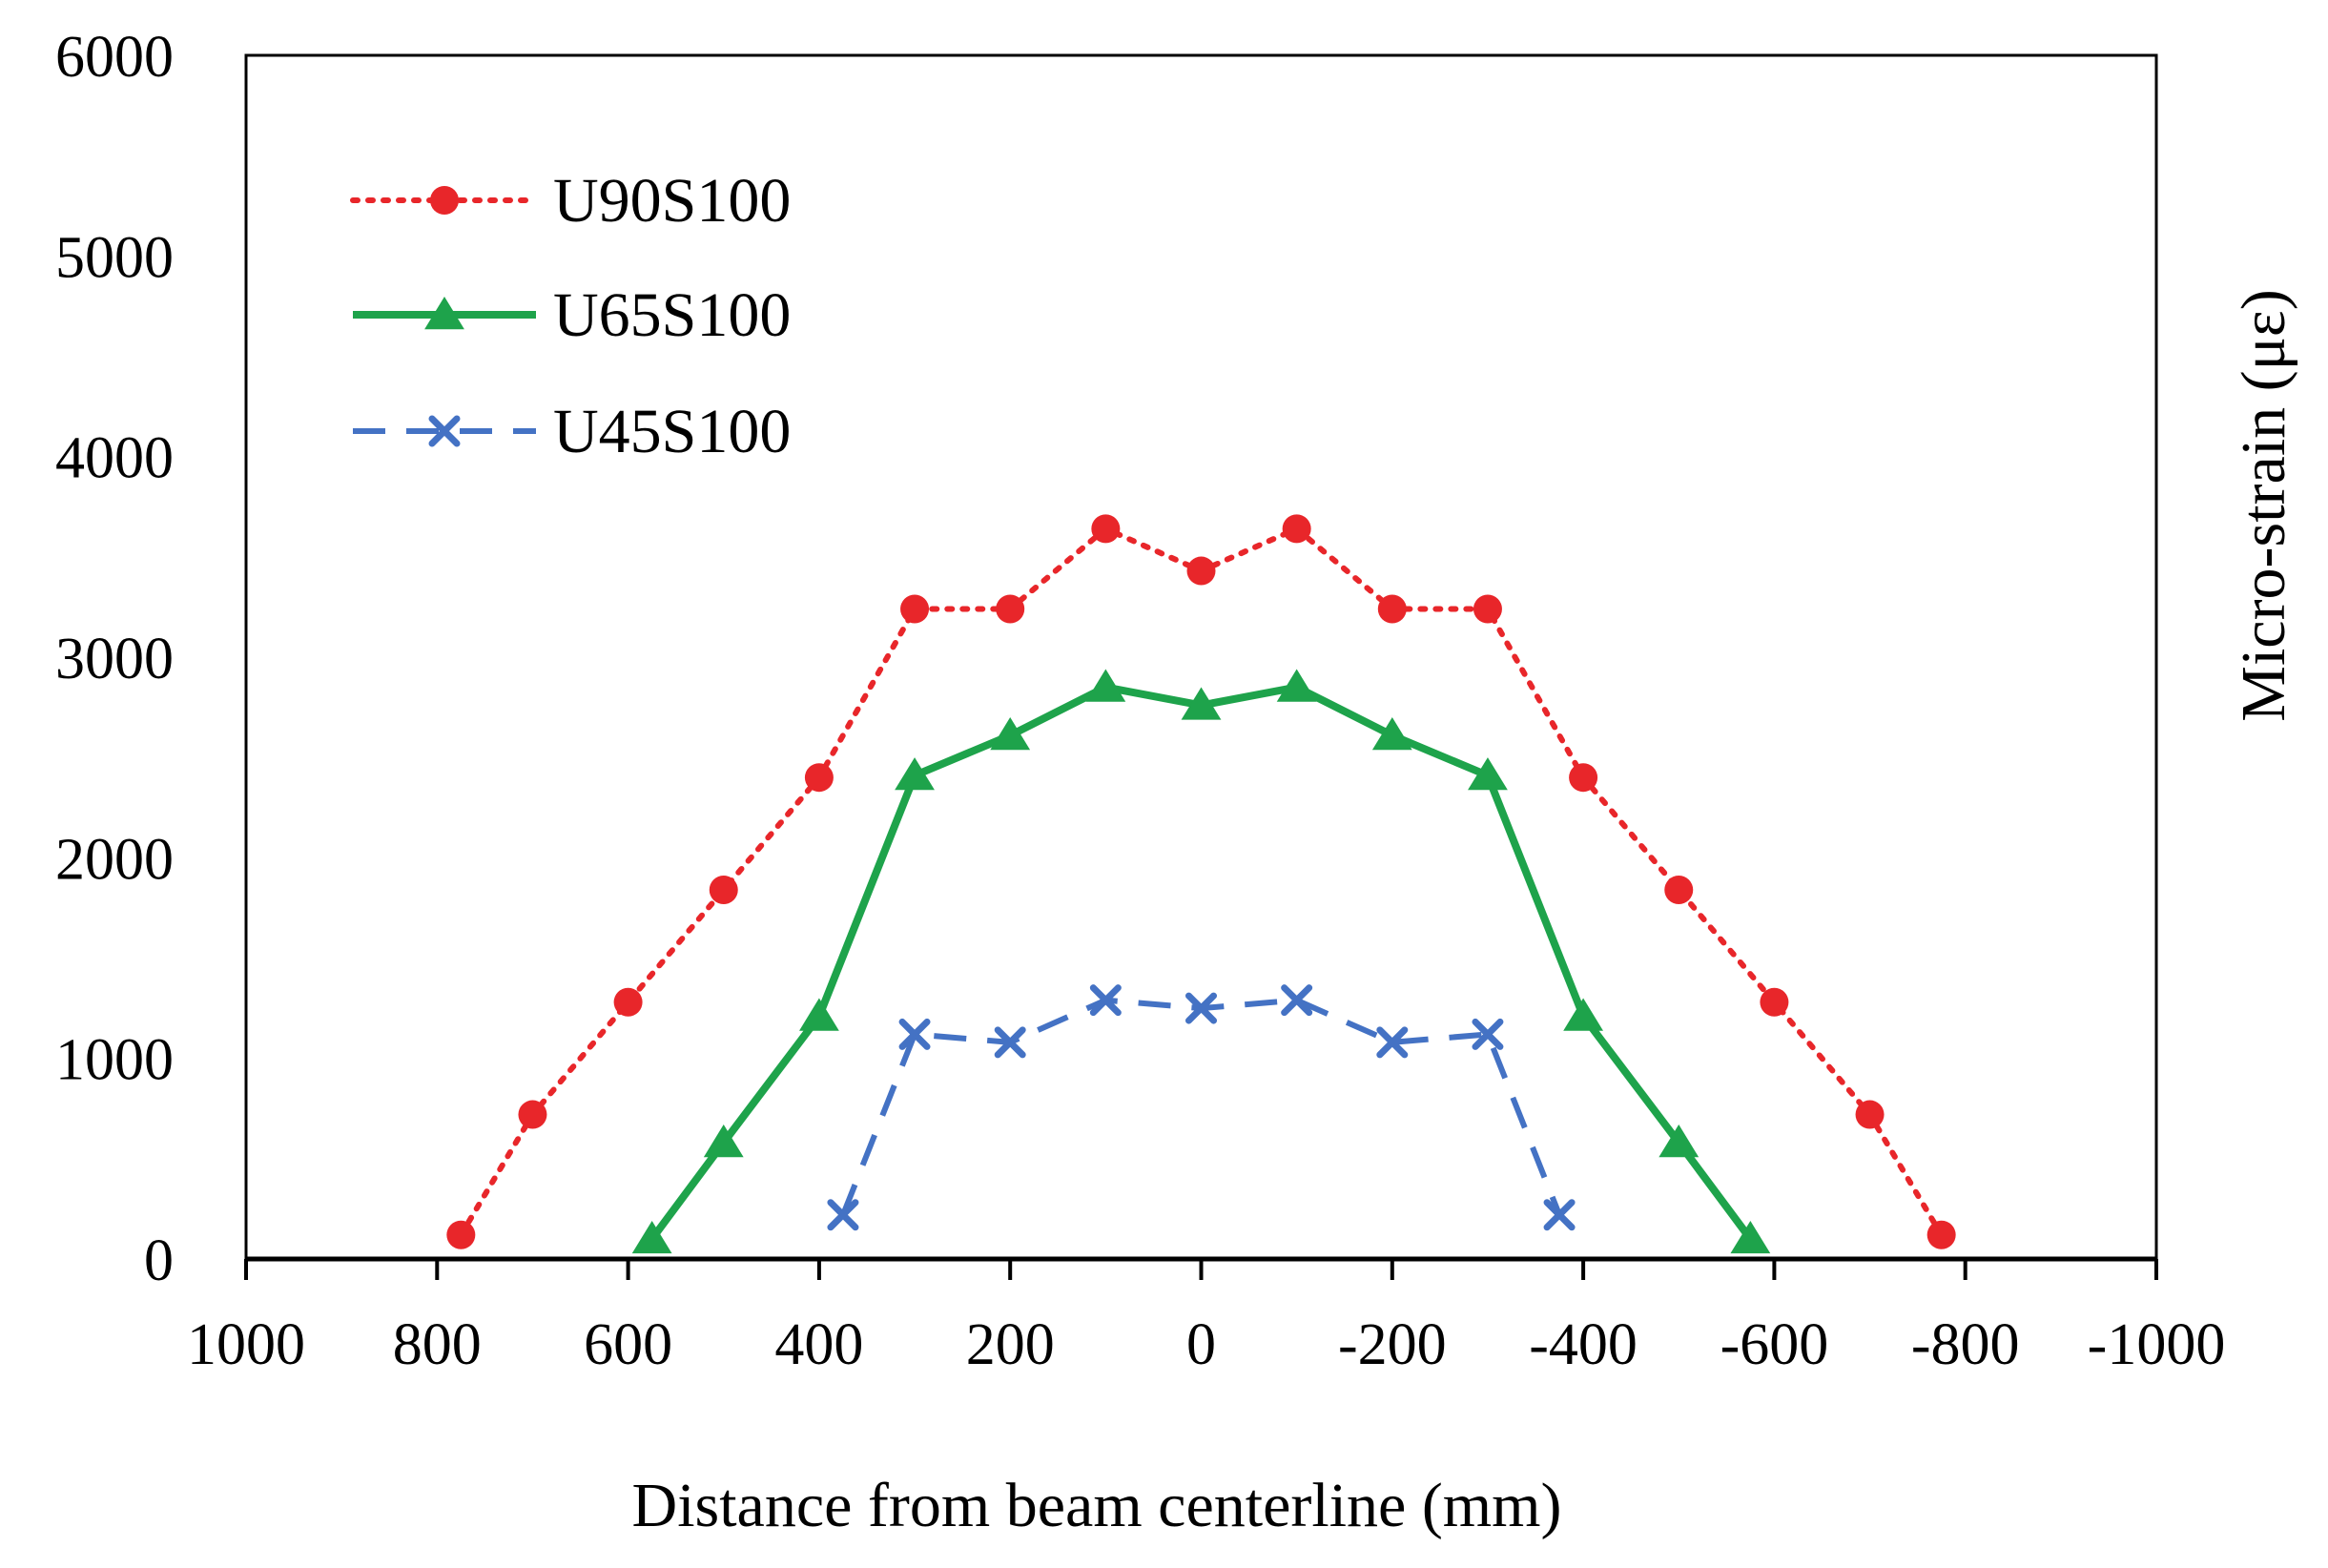 The width and height of the screenshot is (2328, 1568). What do you see at coordinates (2157, 1344) in the screenshot?
I see `x-tick-label: -1000` at bounding box center [2157, 1344].